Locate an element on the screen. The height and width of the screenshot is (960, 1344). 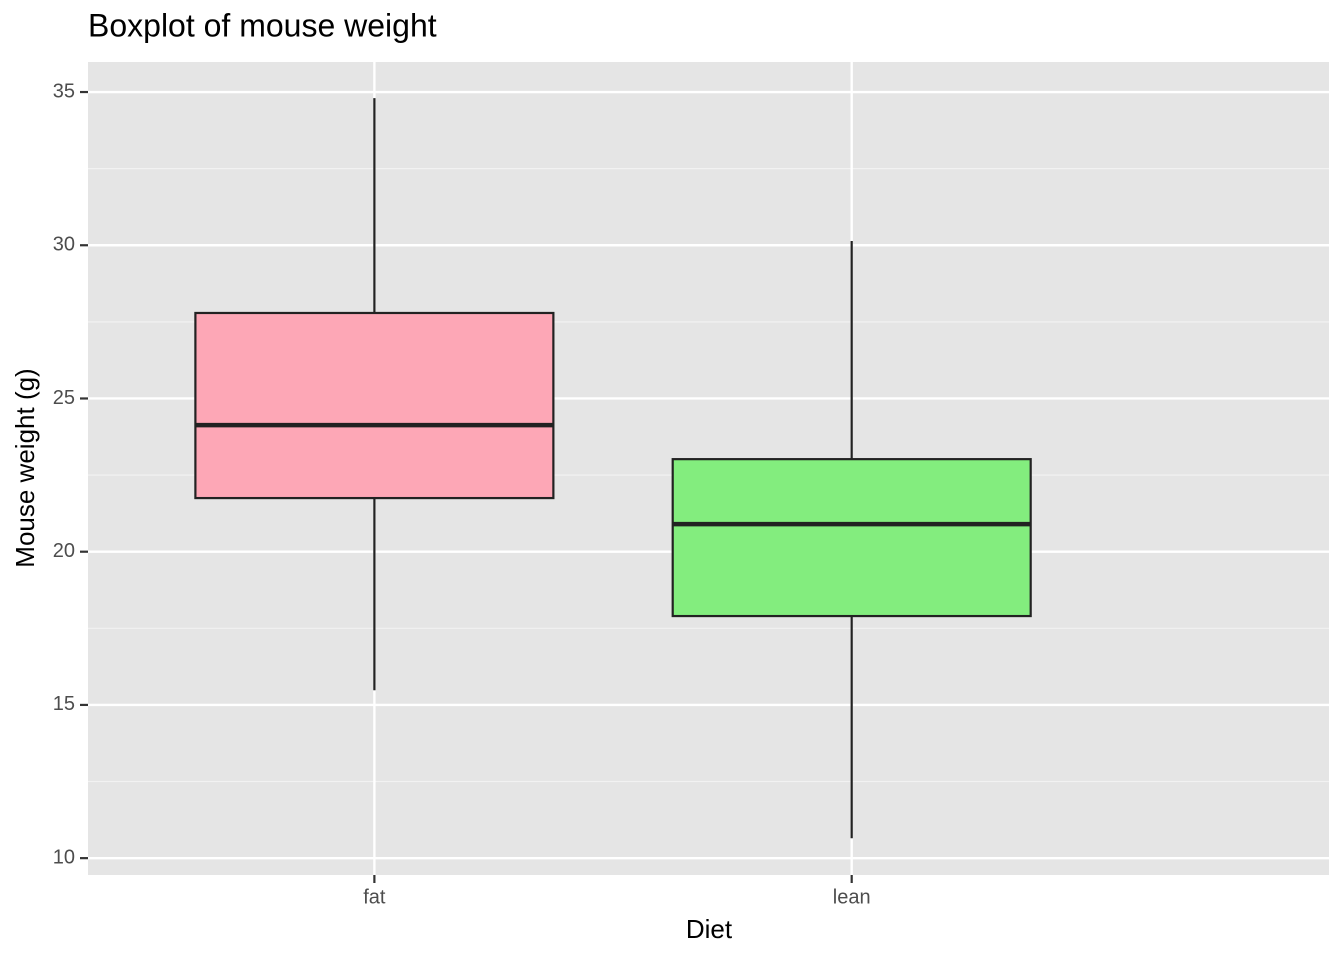
x-tick-label: fat is located at coordinates (374, 897).